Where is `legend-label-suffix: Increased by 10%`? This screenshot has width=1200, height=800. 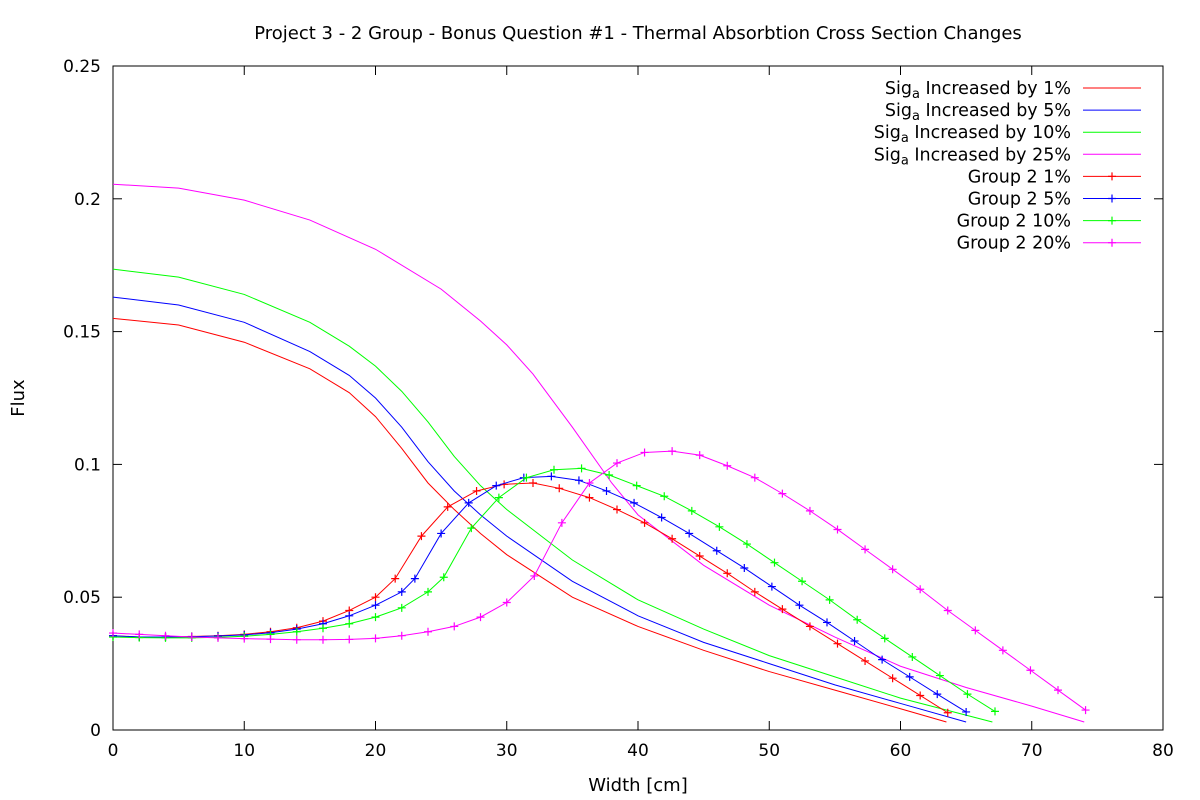
legend-label-suffix: Increased by 10% is located at coordinates (990, 133).